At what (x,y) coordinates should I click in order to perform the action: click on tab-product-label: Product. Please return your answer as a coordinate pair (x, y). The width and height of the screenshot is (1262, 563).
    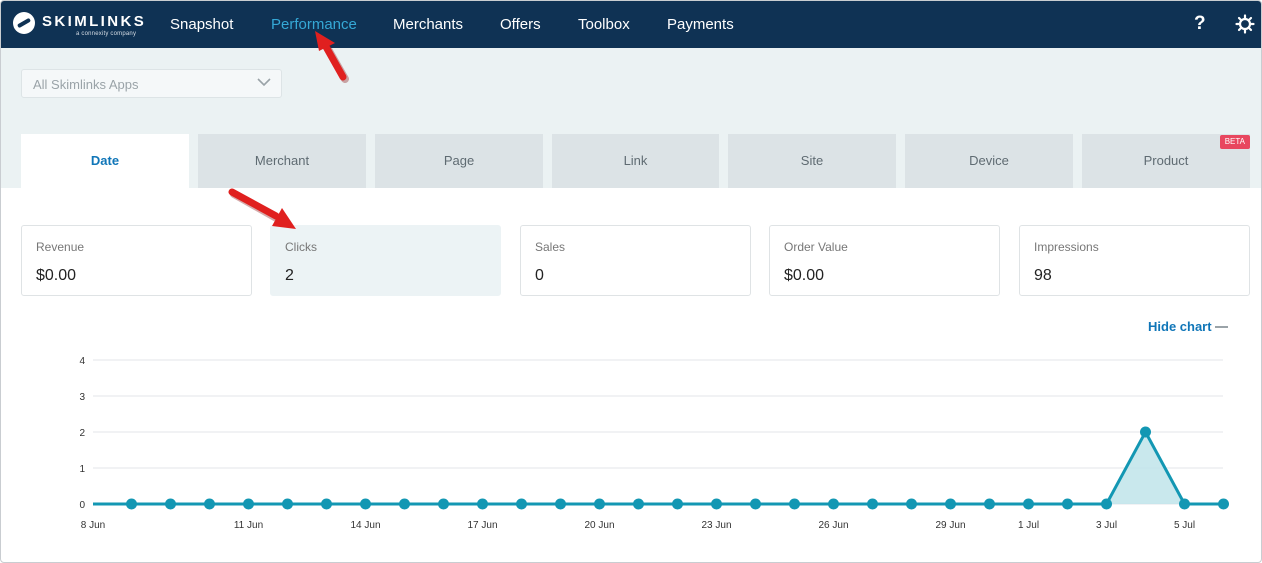
    Looking at the image, I should click on (1166, 160).